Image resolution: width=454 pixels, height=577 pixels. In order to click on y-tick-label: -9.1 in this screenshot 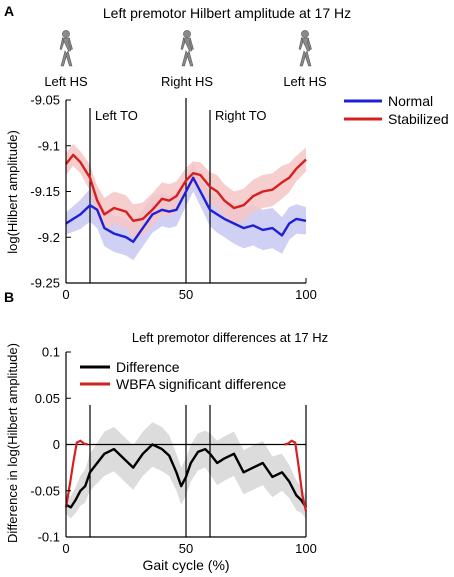, I will do `click(49, 145)`.